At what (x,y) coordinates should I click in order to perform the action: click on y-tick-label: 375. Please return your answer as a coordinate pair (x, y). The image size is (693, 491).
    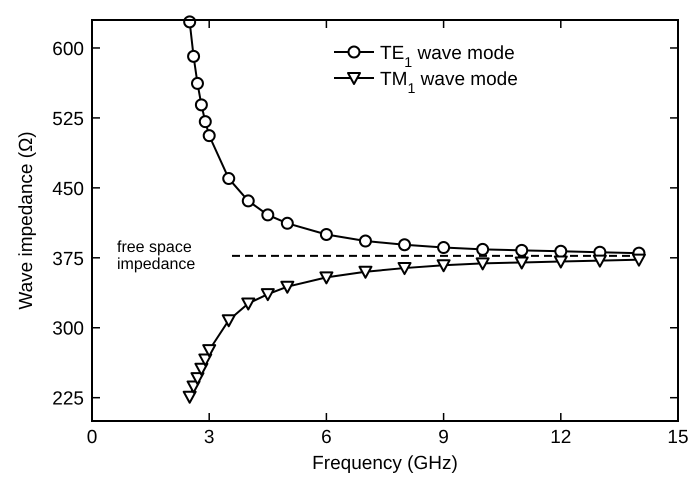
    Looking at the image, I should click on (68, 259).